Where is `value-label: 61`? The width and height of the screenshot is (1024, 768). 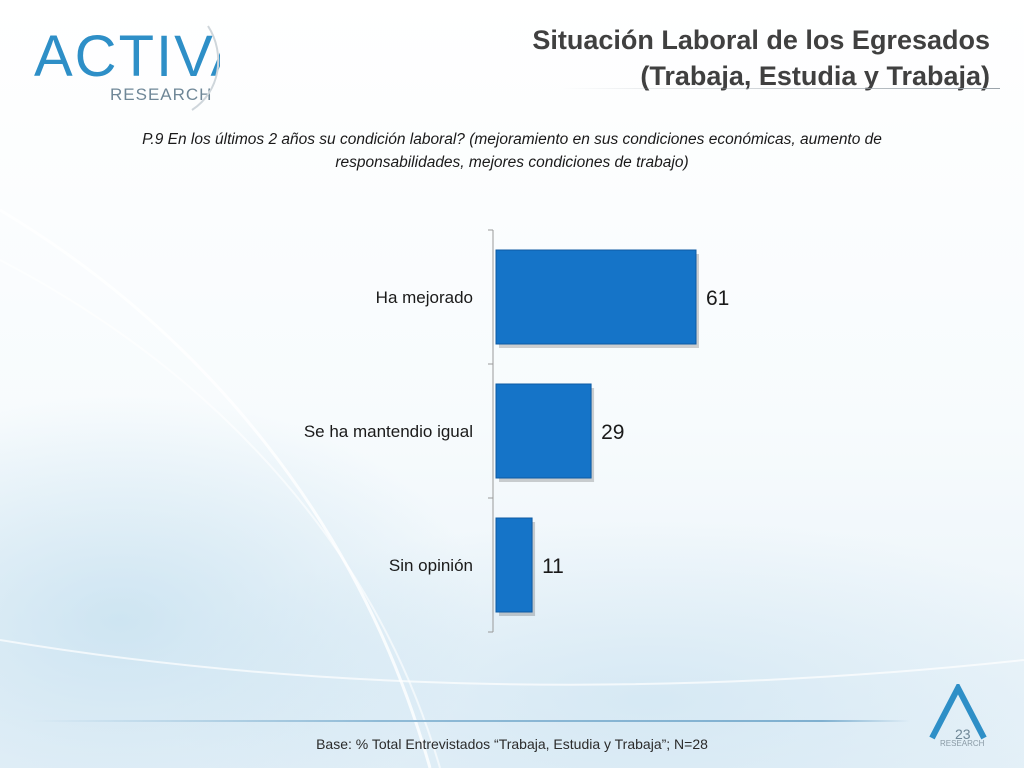
value-label: 61 is located at coordinates (717, 298).